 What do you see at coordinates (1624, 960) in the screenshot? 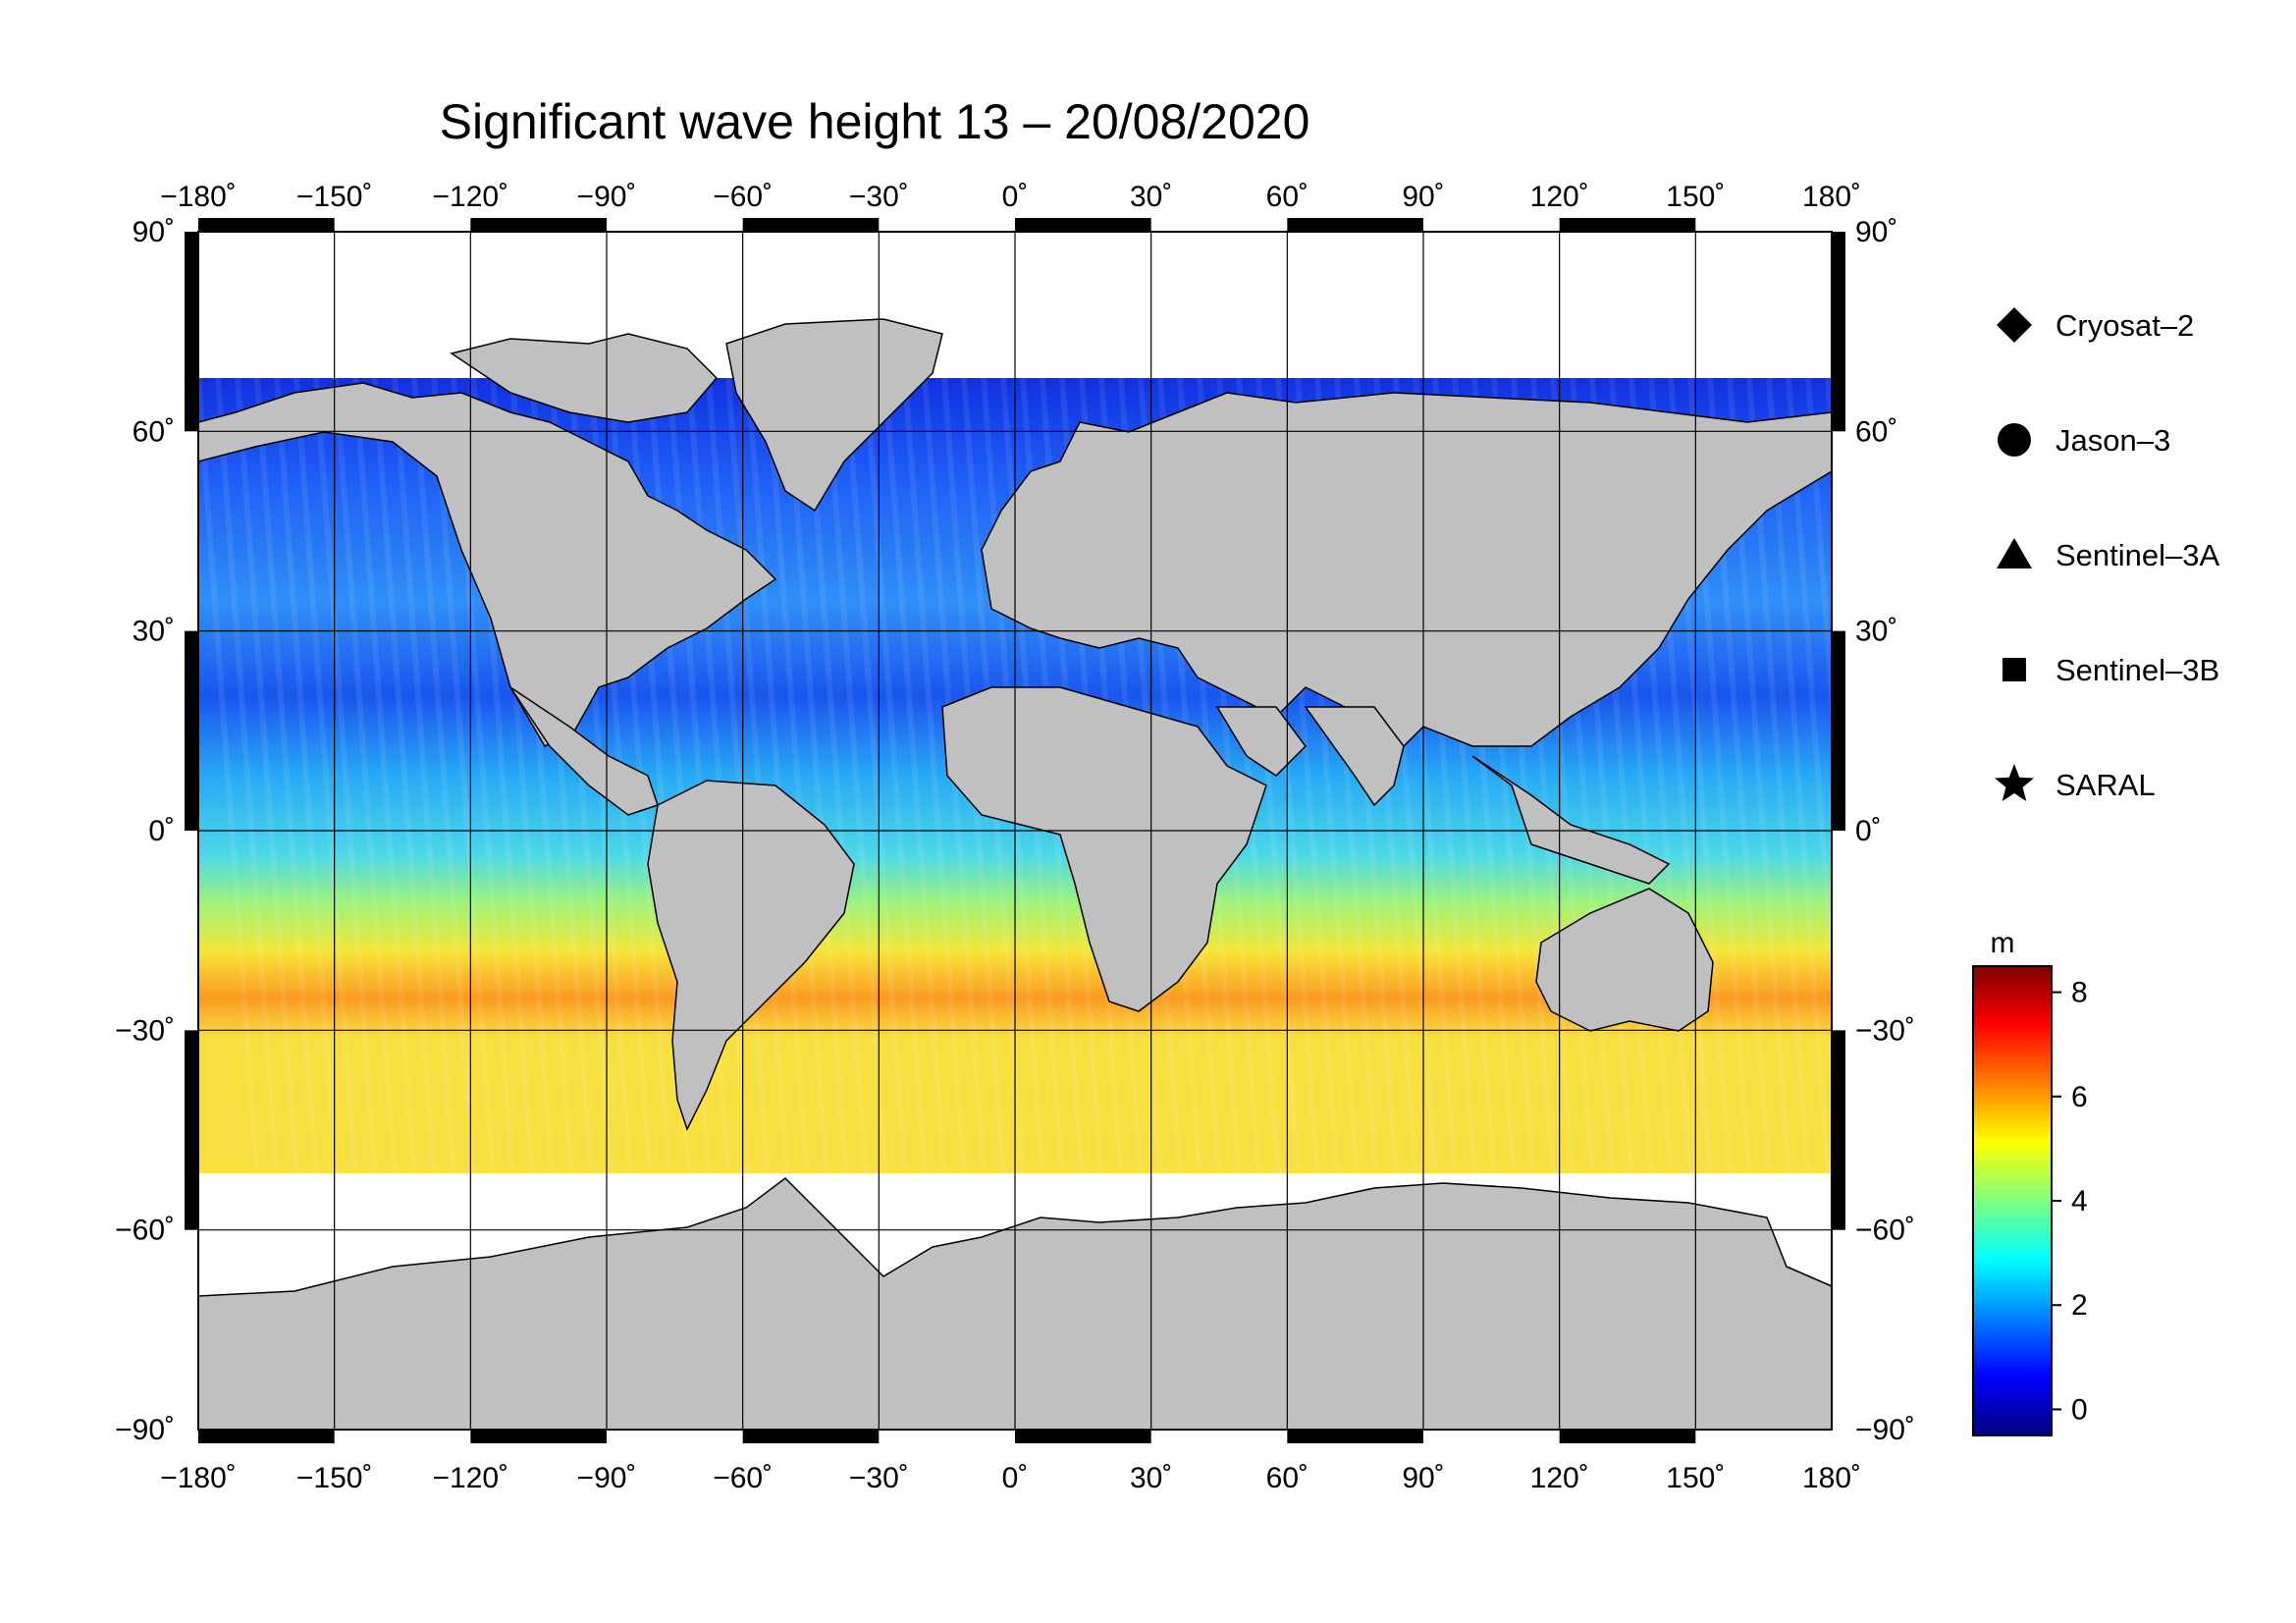
I see `australia` at bounding box center [1624, 960].